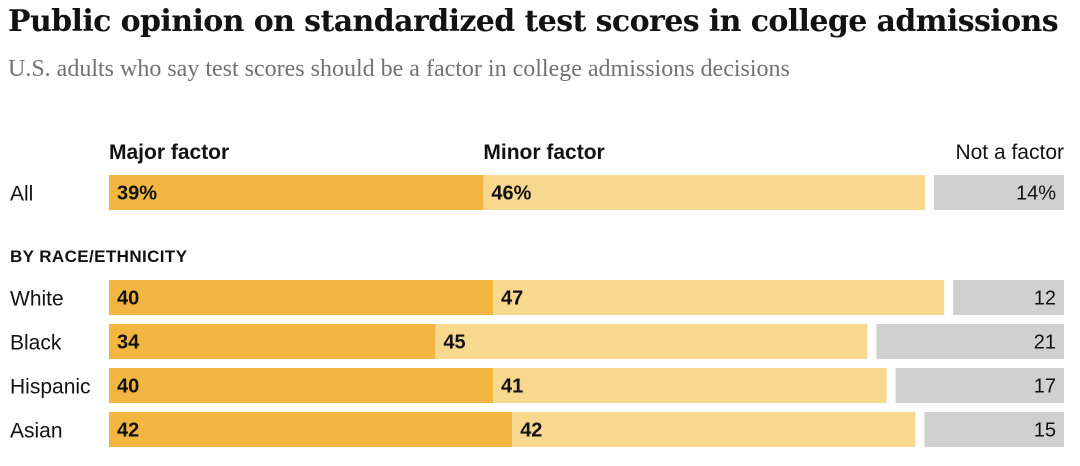  I want to click on value-minor-all: 46%, so click(511, 194).